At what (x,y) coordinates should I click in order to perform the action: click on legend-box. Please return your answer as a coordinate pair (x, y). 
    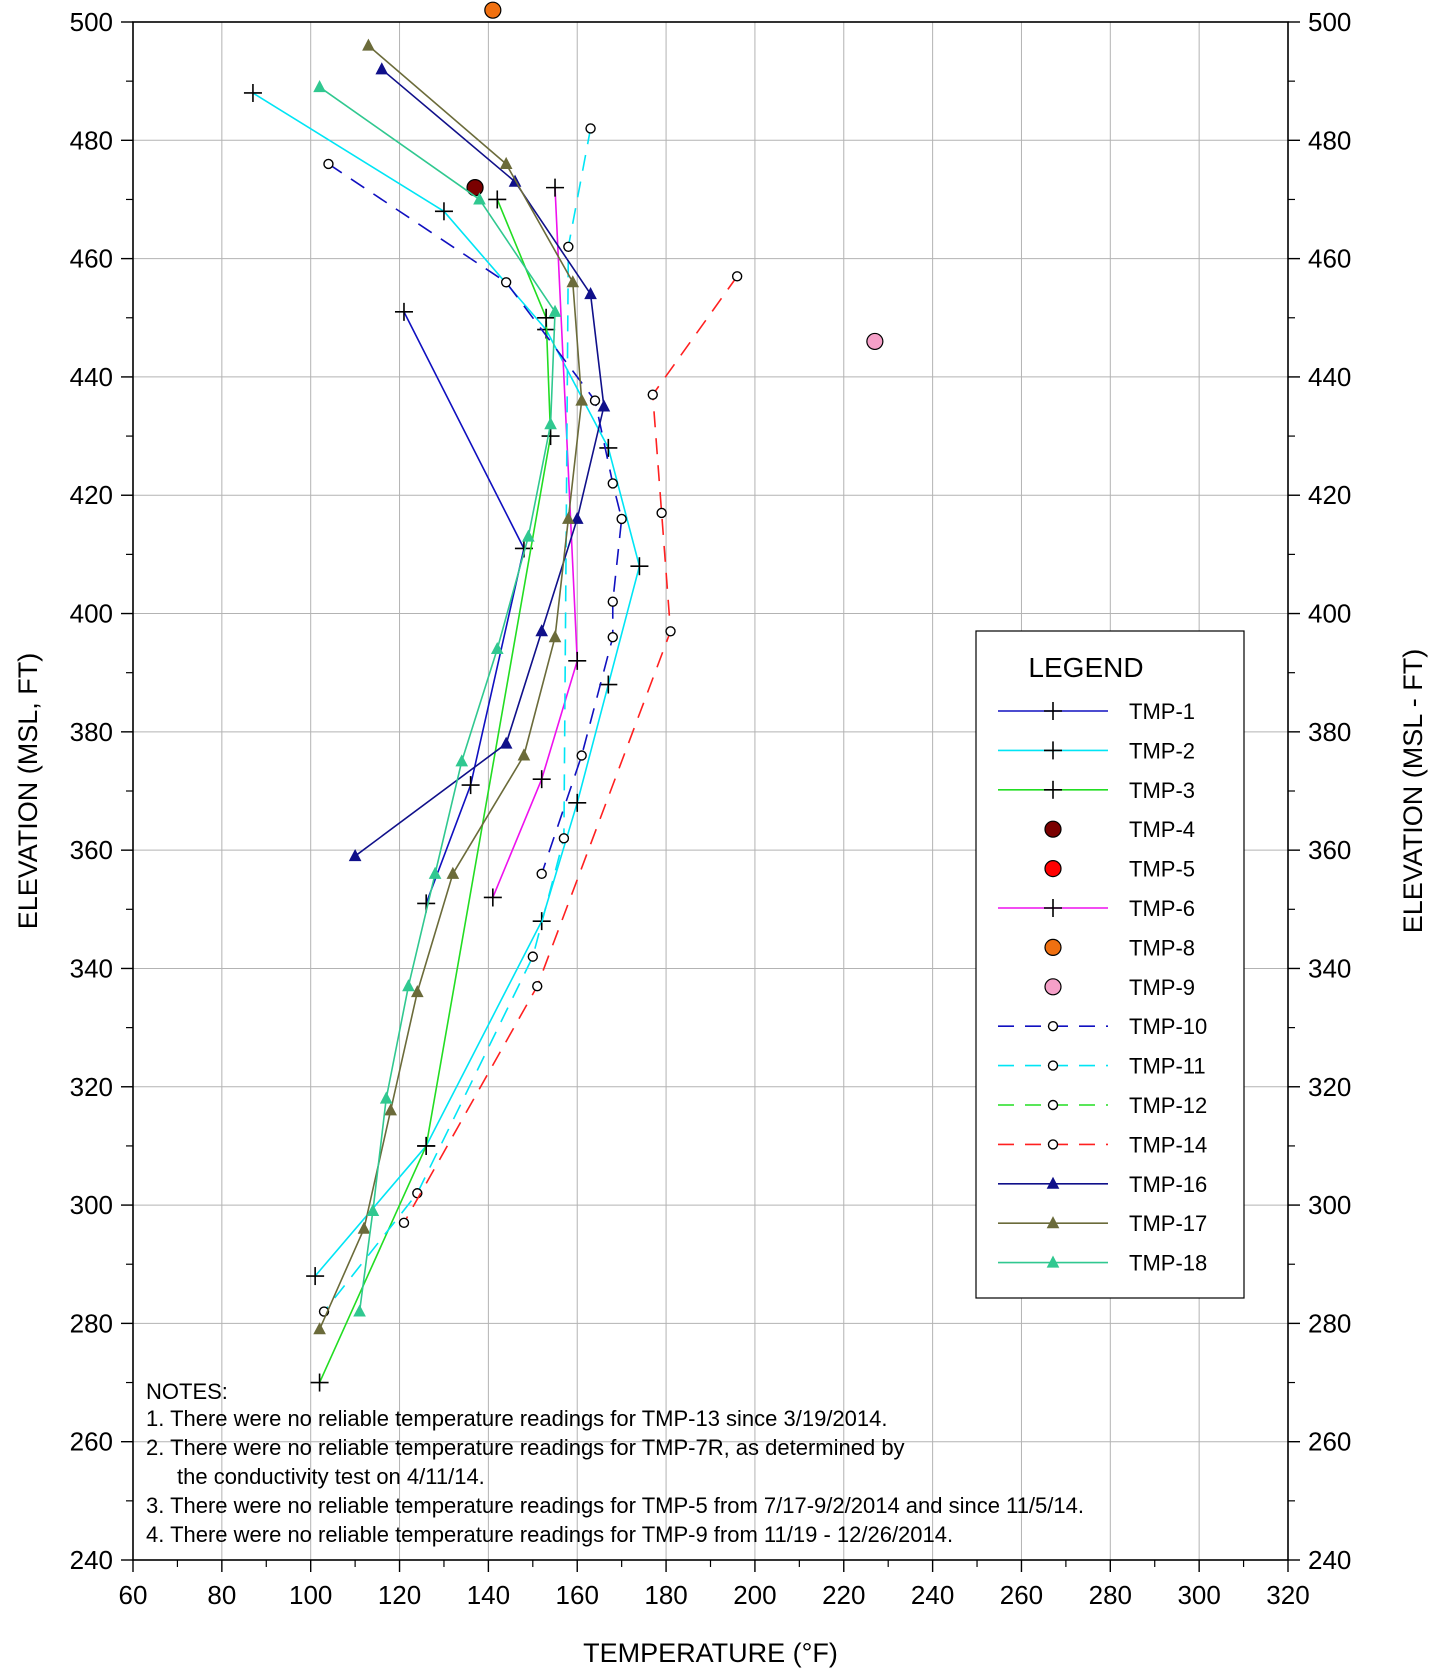
    Looking at the image, I should click on (1110, 964).